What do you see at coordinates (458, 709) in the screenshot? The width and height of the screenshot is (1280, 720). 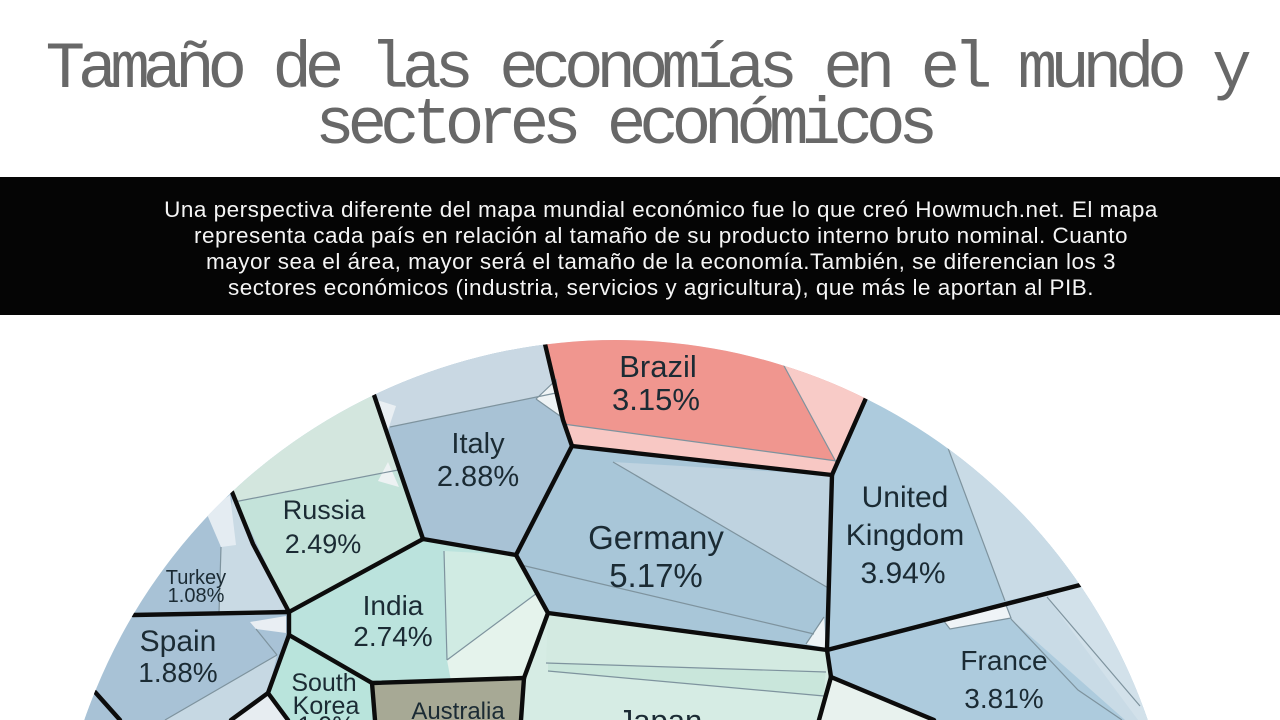 I see `svg-text: Australia` at bounding box center [458, 709].